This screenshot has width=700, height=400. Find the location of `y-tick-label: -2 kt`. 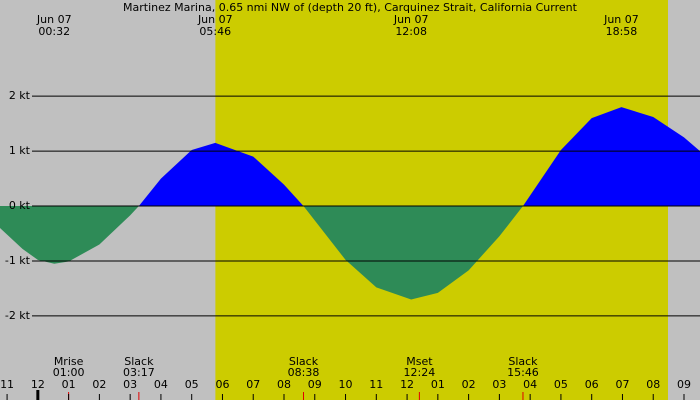

y-tick-label: -2 kt is located at coordinates (18, 315).